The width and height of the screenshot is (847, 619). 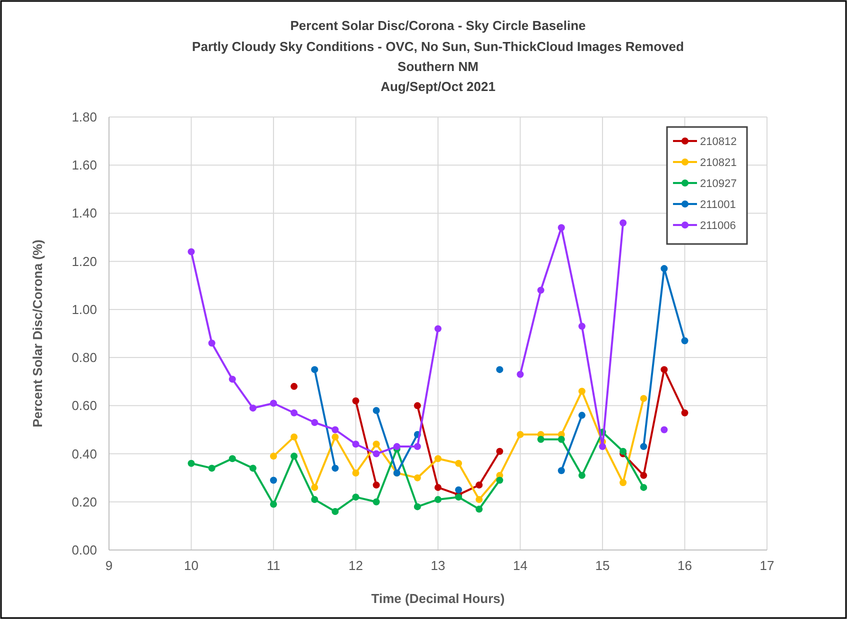 What do you see at coordinates (438, 66) in the screenshot?
I see `chart-subtitle: Partly Cloudy Sky Conditions - OVC, No Sun, Sun-ThickCloud Images Removed Southern NM Aug/Sept/Oct 2021` at bounding box center [438, 66].